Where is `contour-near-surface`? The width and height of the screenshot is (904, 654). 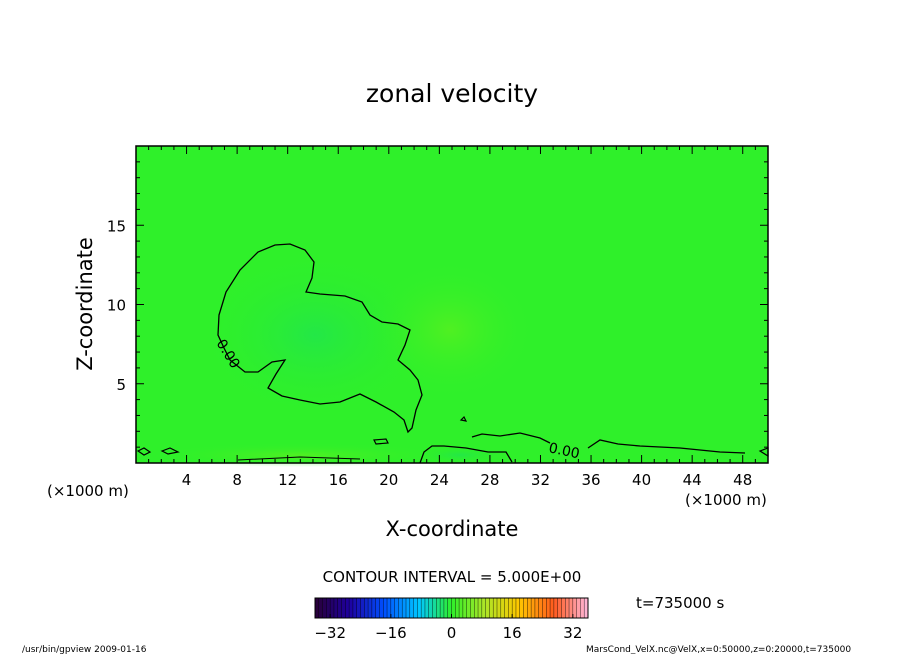 contour-near-surface is located at coordinates (299, 458).